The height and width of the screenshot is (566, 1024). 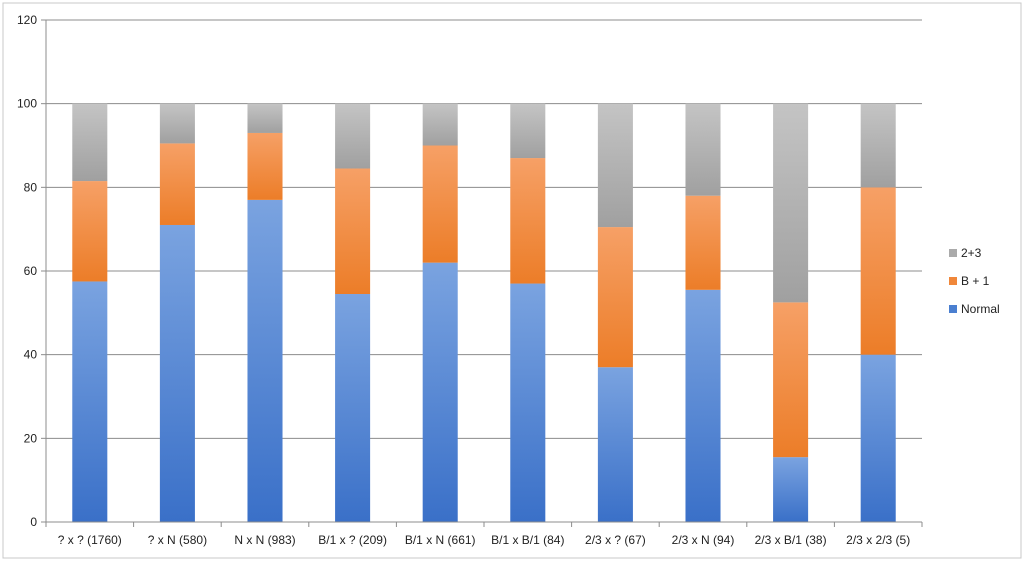 I want to click on x-tick-label: 2/3 x N (94), so click(x=703, y=540).